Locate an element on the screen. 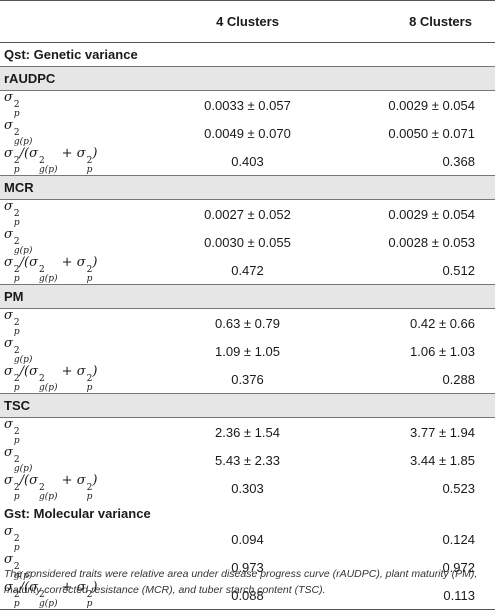 The width and height of the screenshot is (495, 610). header-row: 4 Clusters 8 Clusters is located at coordinates (247, 21).